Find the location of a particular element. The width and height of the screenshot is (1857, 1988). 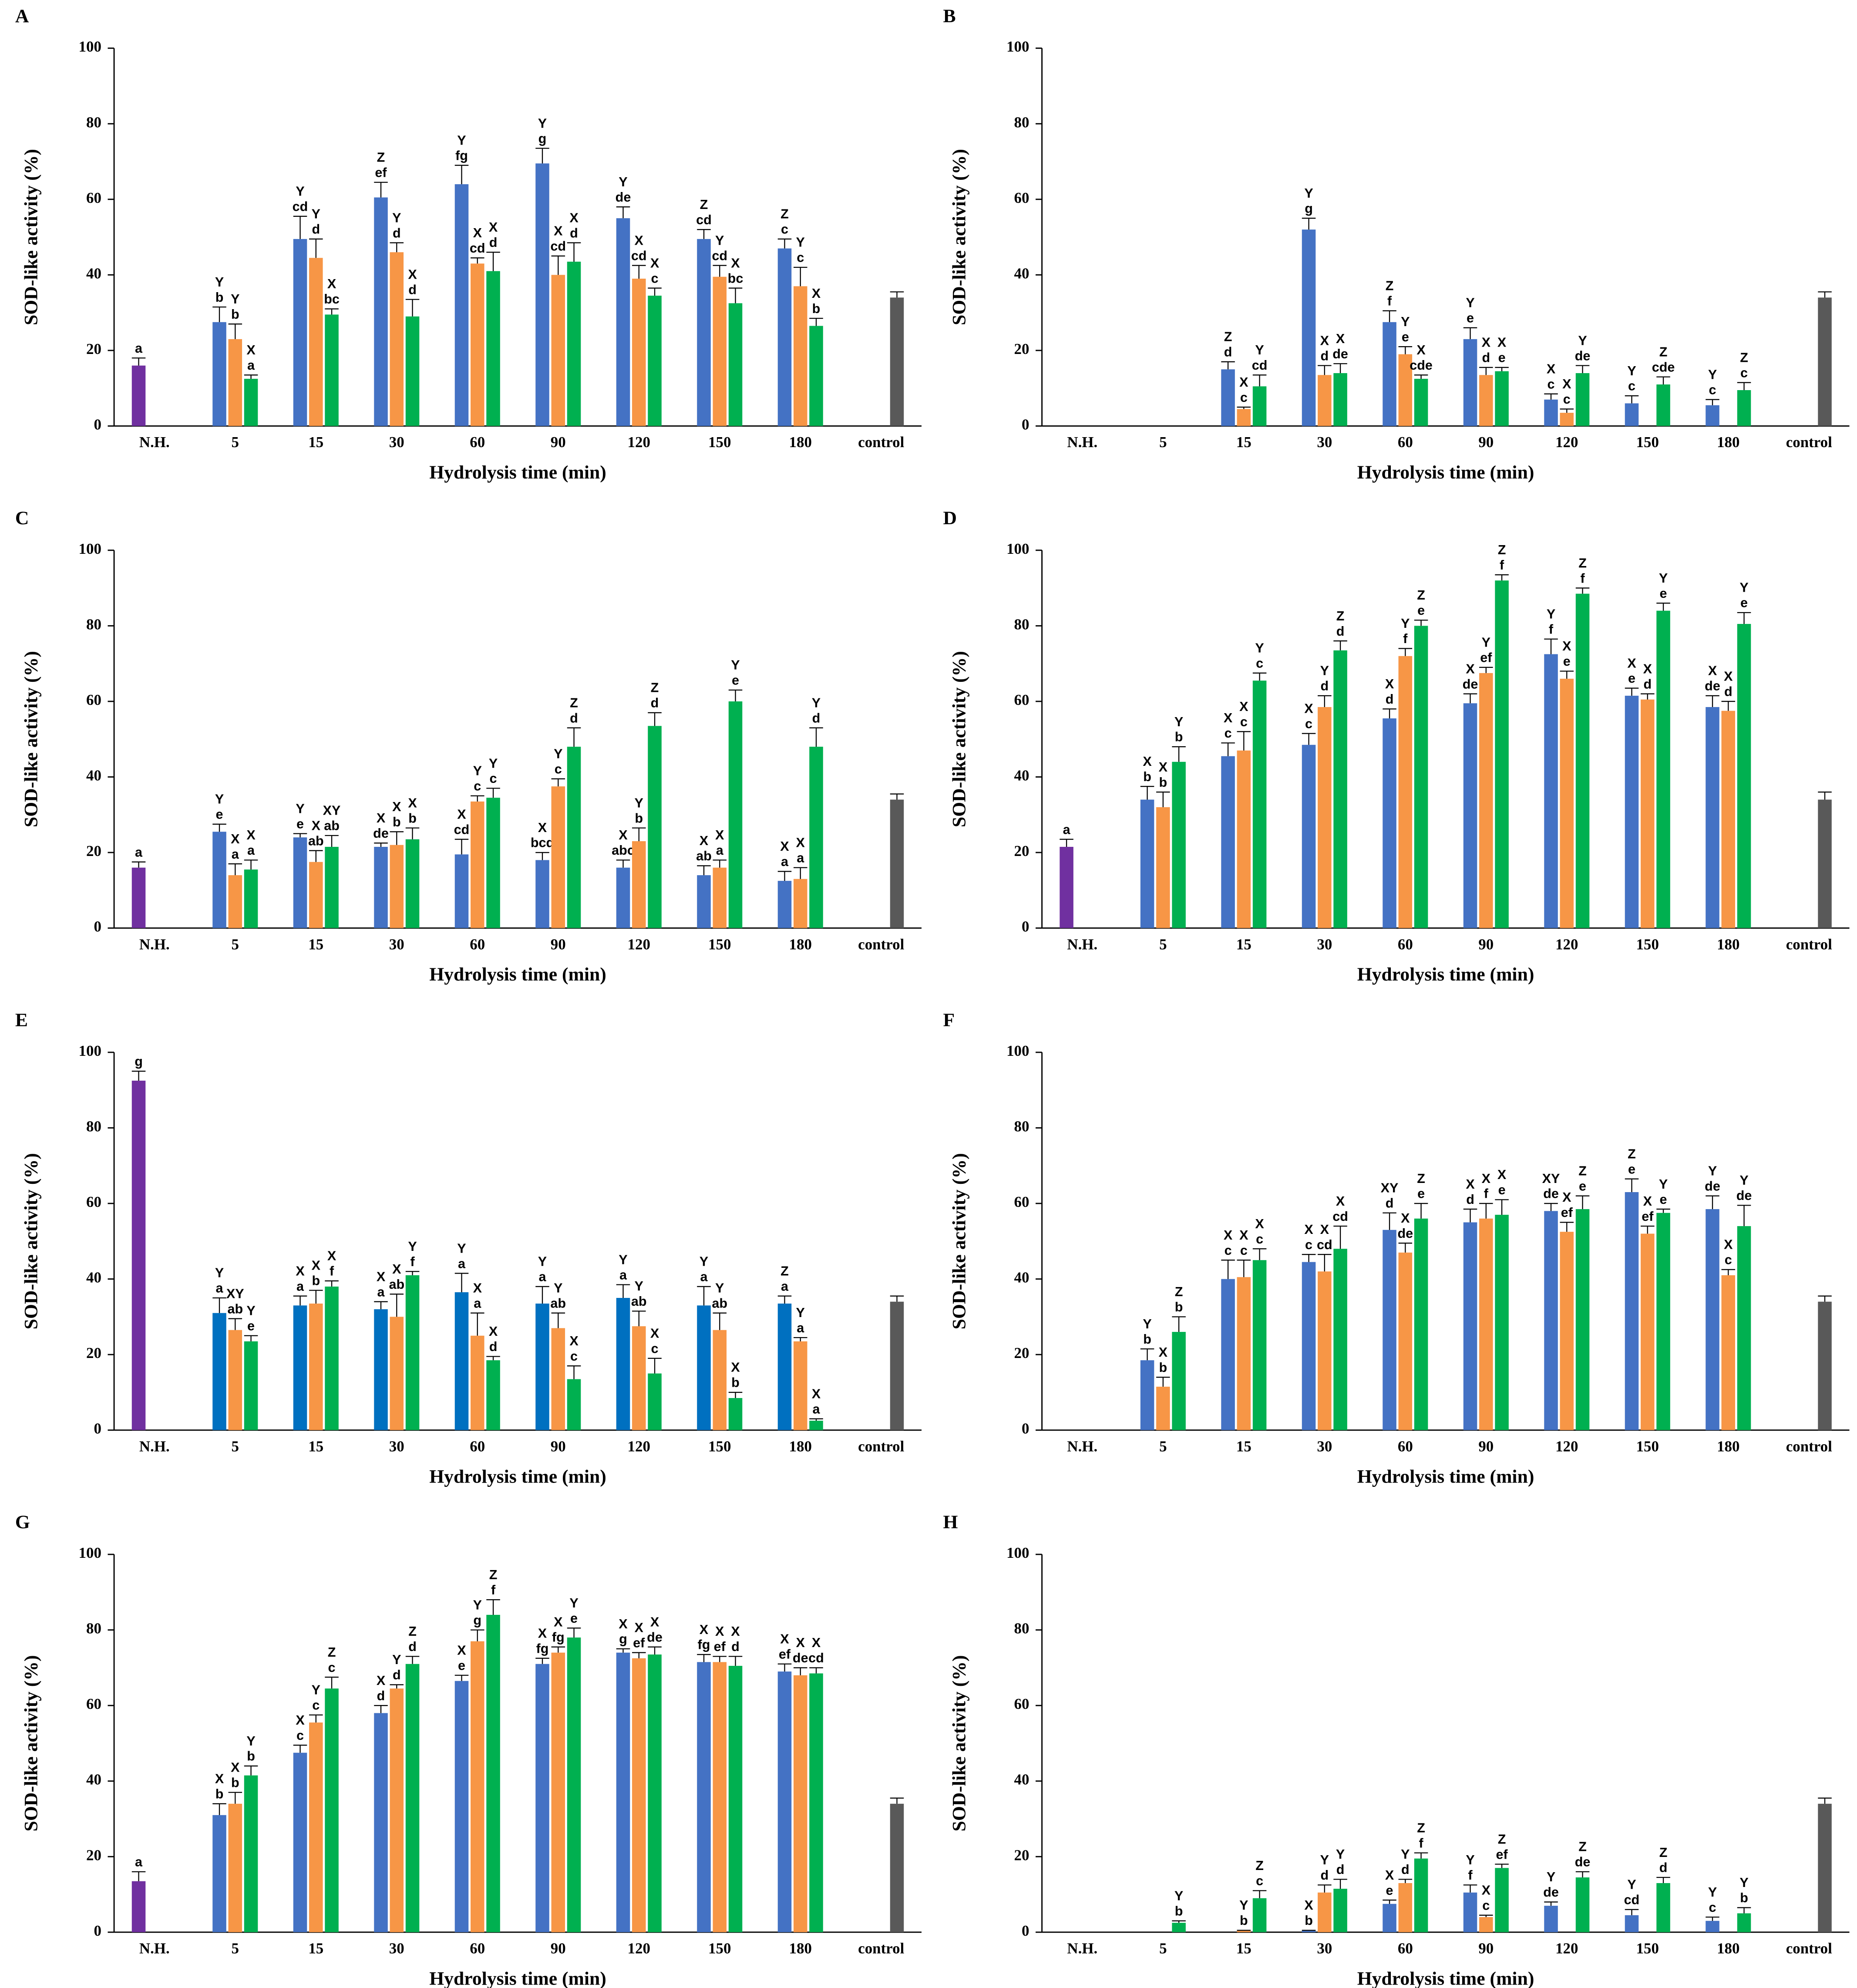

significance-letter: a is located at coordinates (800, 857).